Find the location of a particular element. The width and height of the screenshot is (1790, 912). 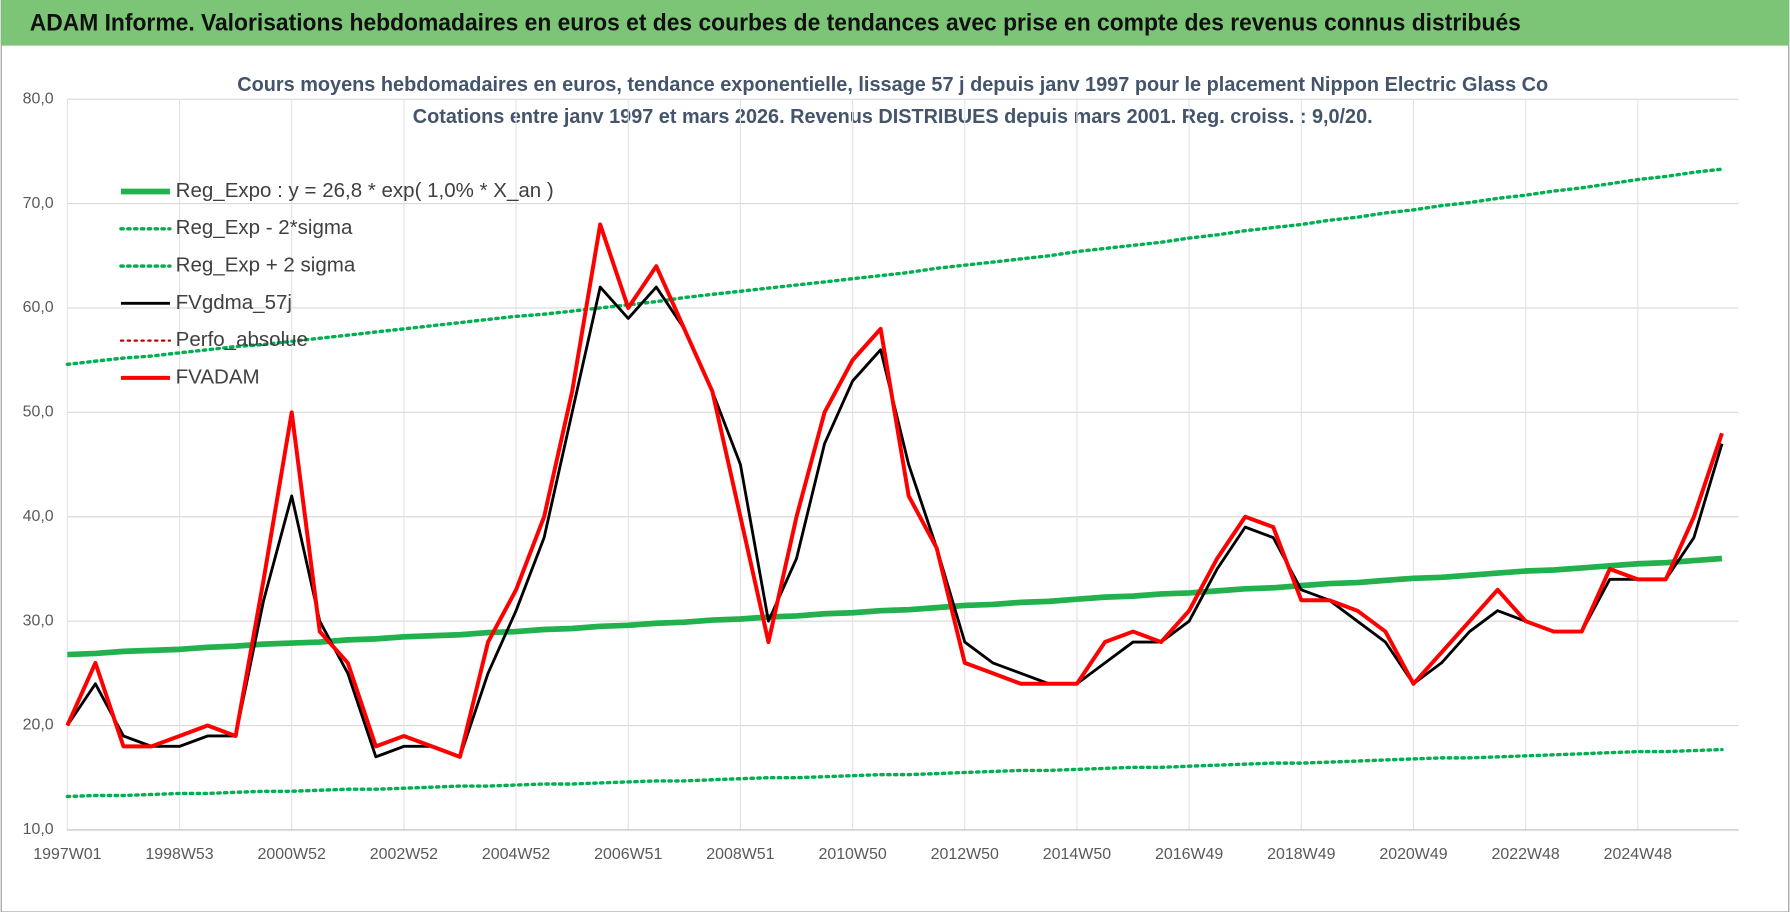

y-tick-label: 30,0 is located at coordinates (38, 620).